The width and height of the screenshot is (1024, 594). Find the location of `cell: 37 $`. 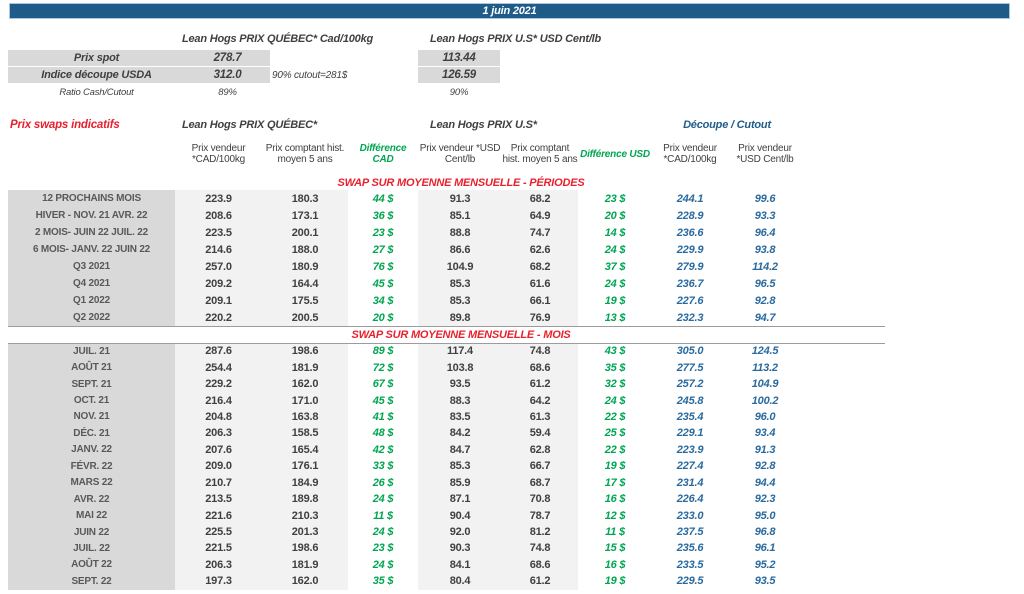

cell: 37 $ is located at coordinates (615, 266).